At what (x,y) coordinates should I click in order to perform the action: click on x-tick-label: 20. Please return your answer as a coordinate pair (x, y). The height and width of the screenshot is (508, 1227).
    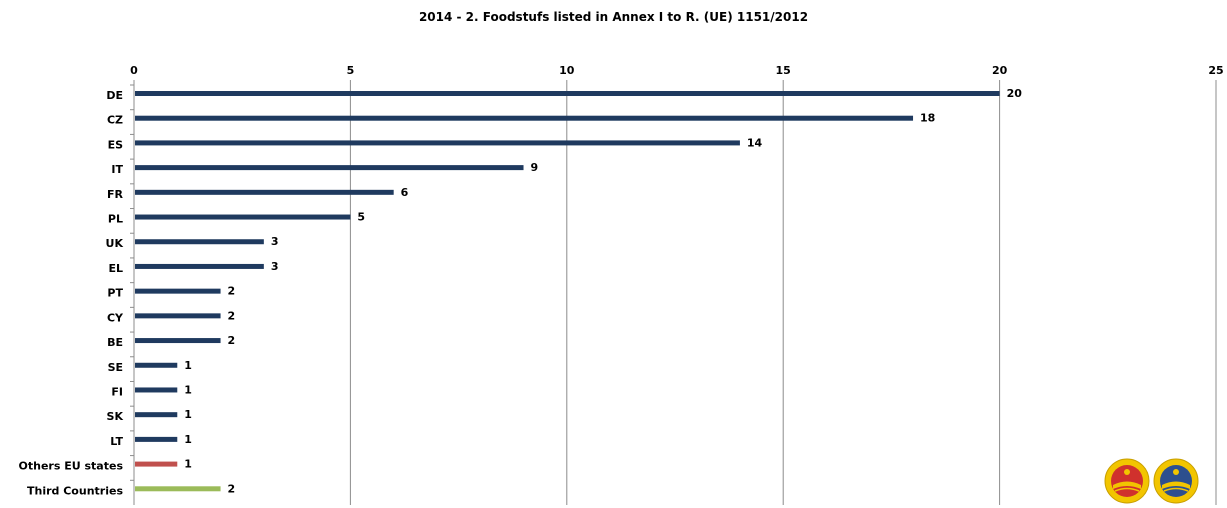
    Looking at the image, I should click on (1000, 70).